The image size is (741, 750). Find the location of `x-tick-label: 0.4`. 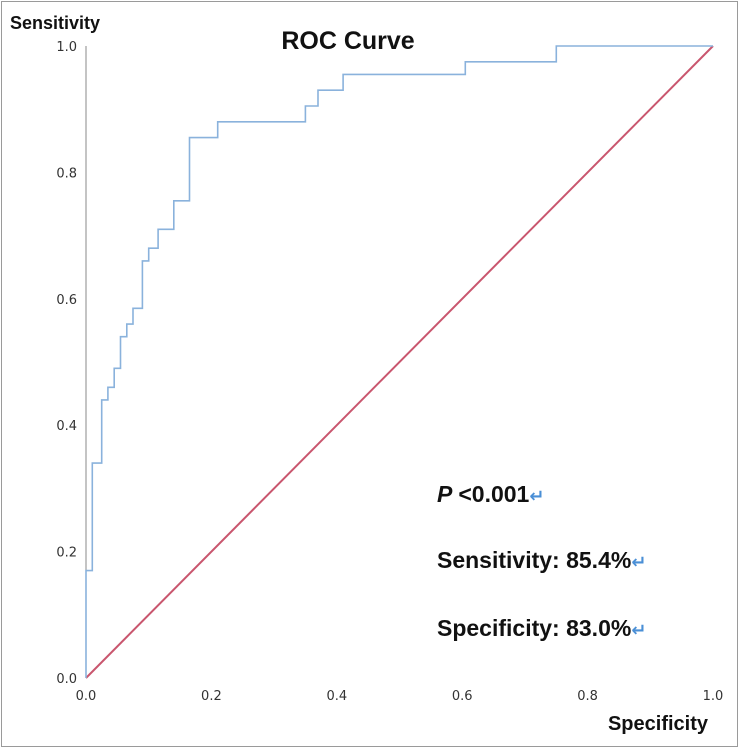

x-tick-label: 0.4 is located at coordinates (336, 696).